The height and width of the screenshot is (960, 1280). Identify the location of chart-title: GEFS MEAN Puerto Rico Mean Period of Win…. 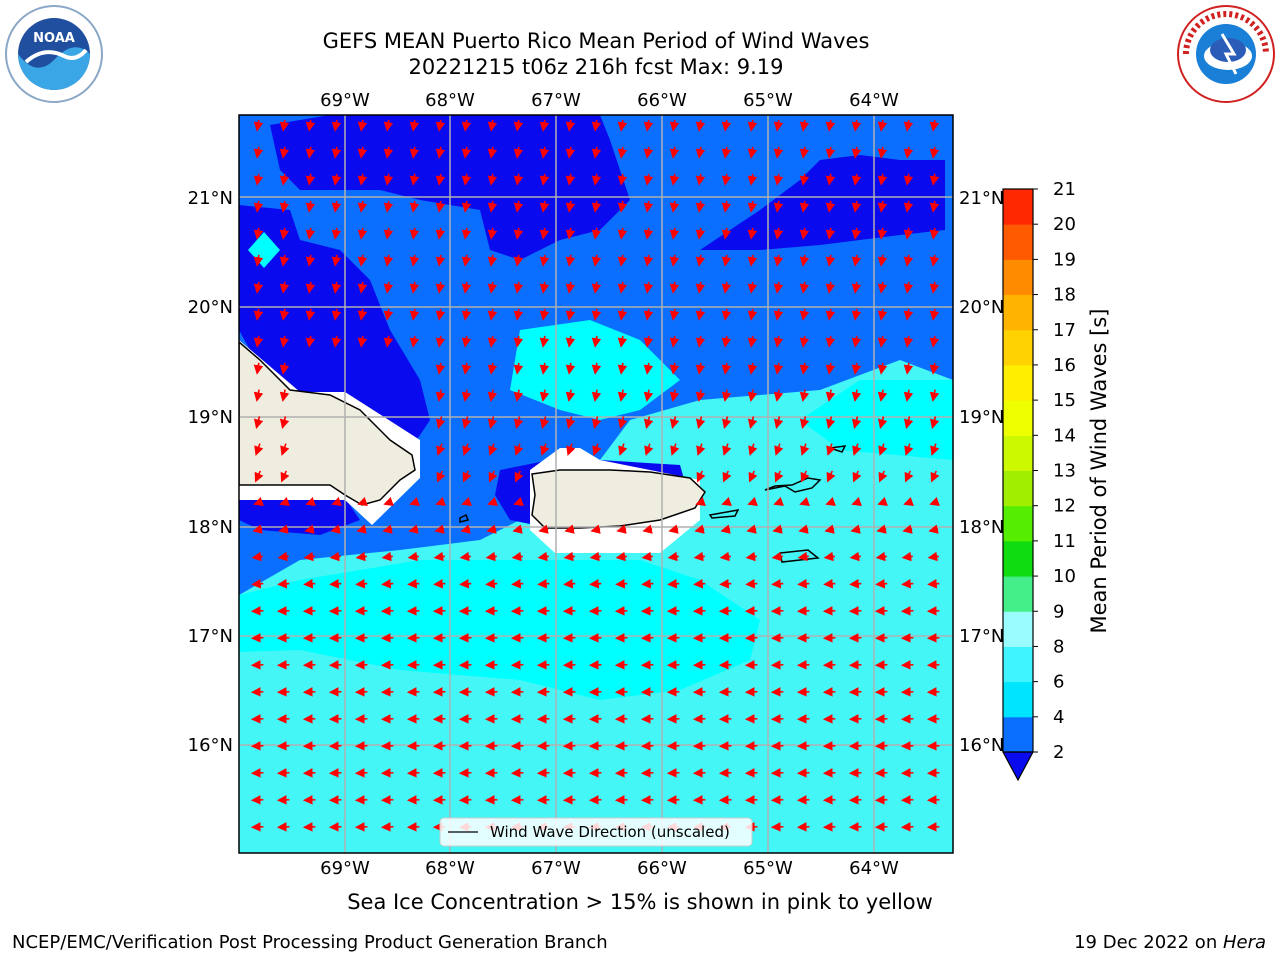
(596, 41).